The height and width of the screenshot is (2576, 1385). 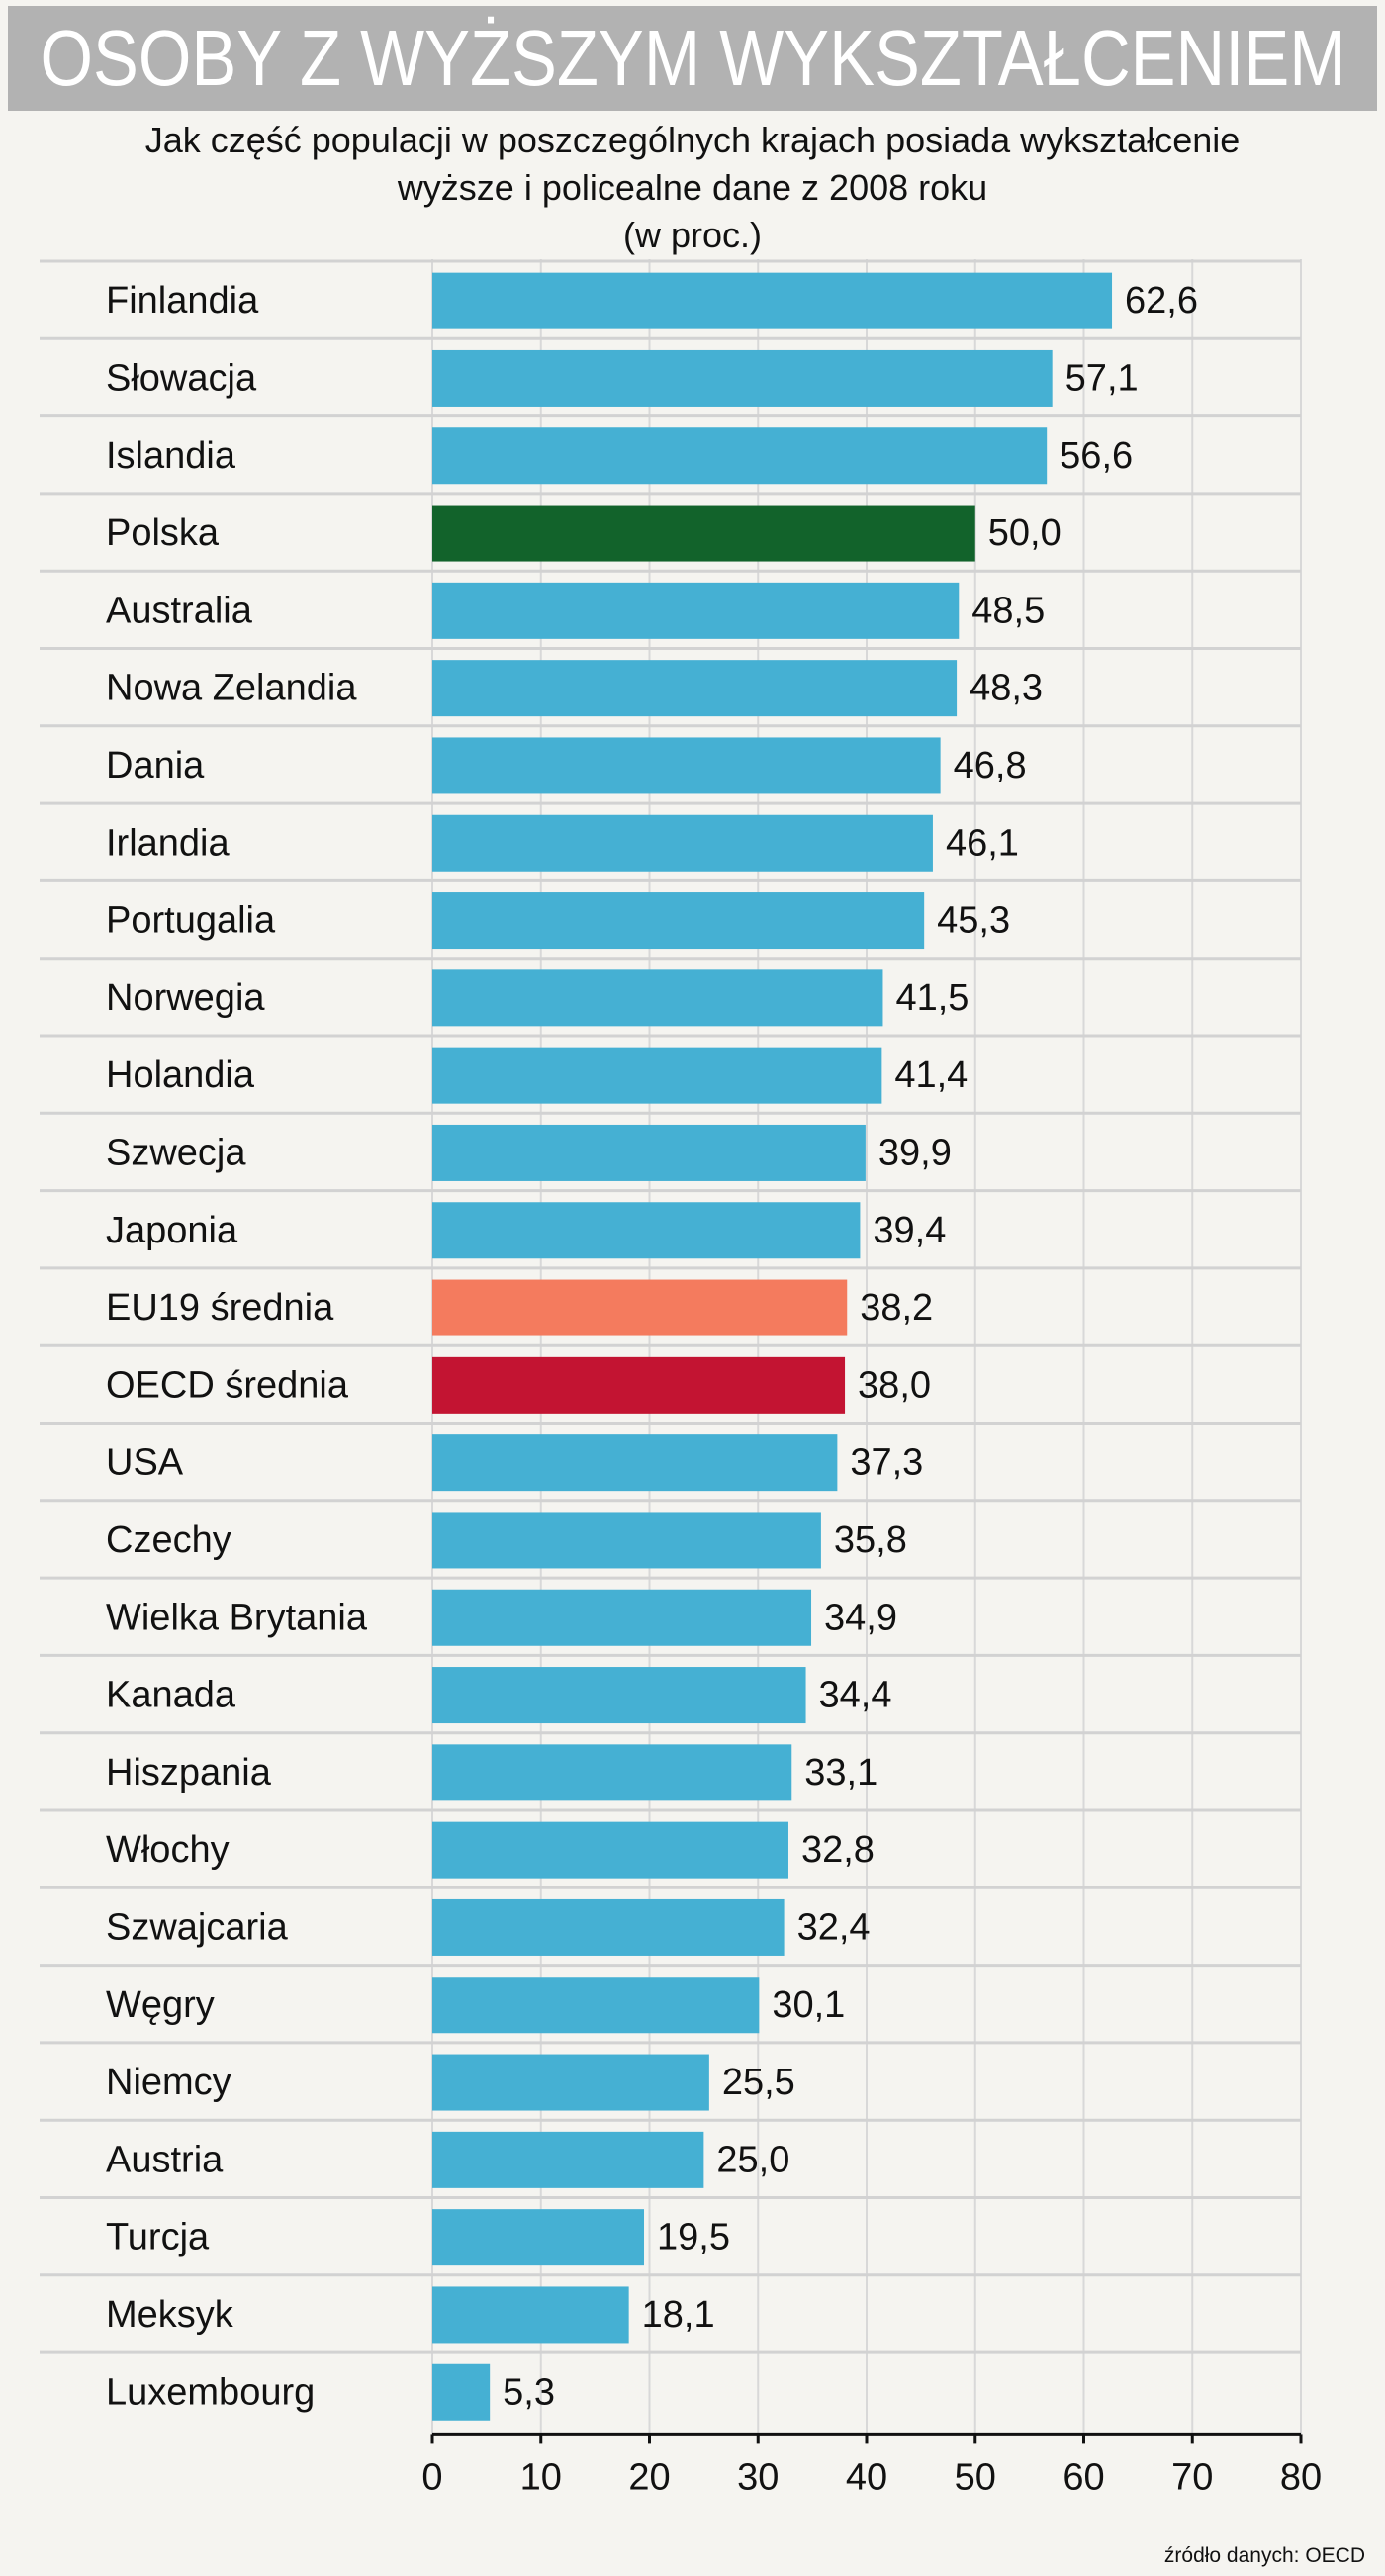 I want to click on value-label: 30,1, so click(x=808, y=2005).